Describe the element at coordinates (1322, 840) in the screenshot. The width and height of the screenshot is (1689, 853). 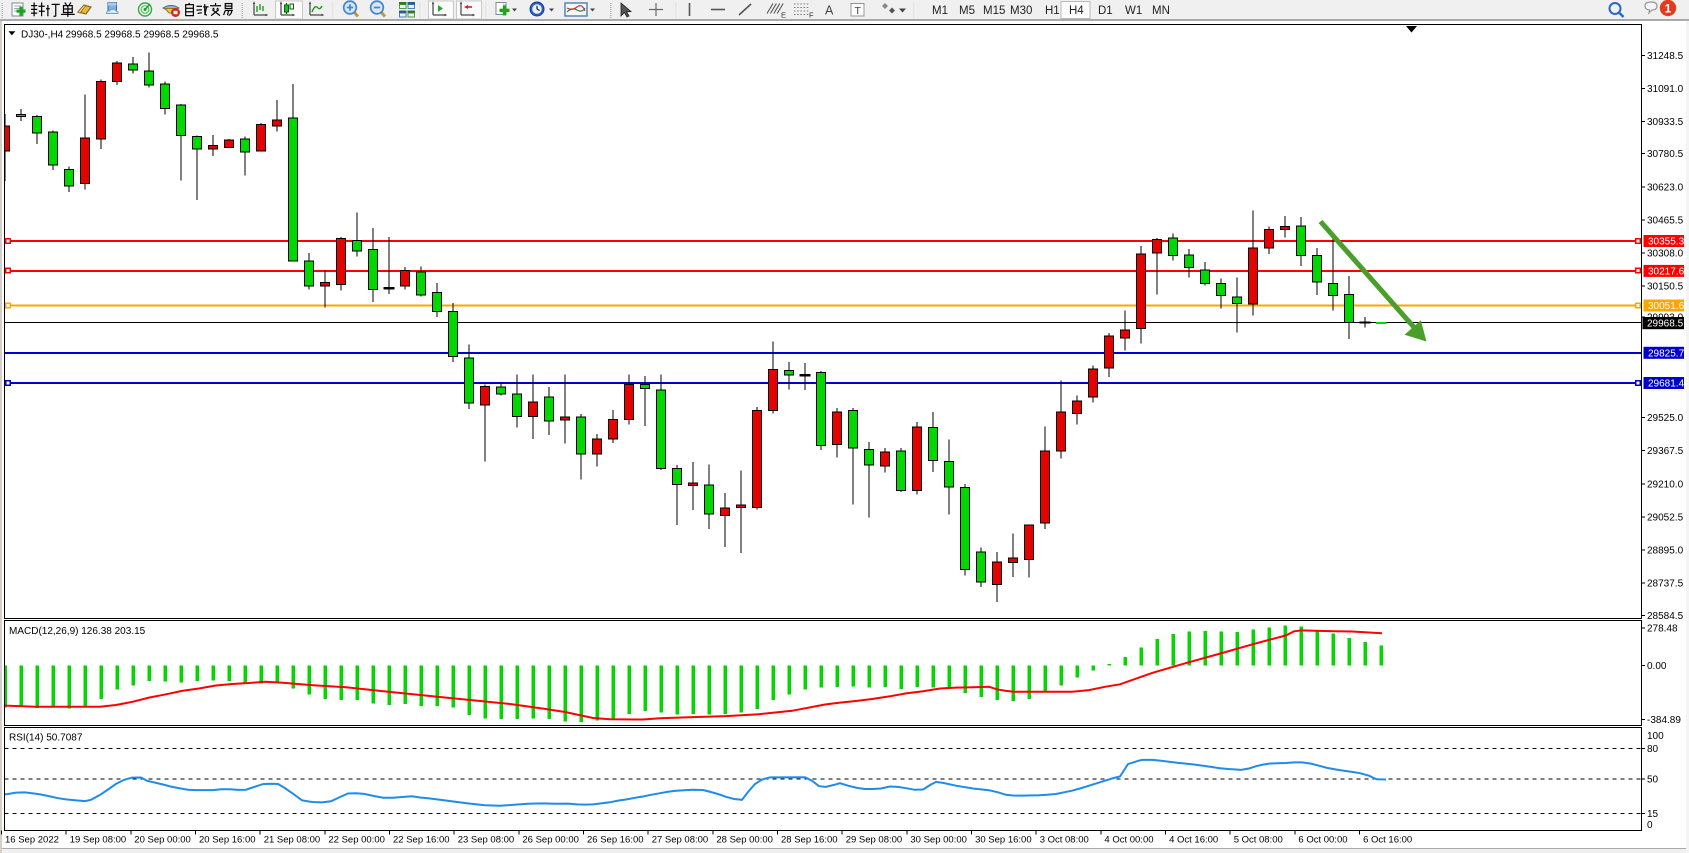
I see `svg-text: 6 Oct 00:00` at that location.